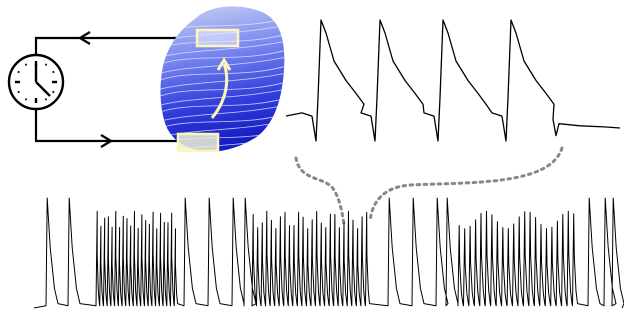 The width and height of the screenshot is (624, 320). What do you see at coordinates (217, 38) in the screenshot?
I see `recording-site-box` at bounding box center [217, 38].